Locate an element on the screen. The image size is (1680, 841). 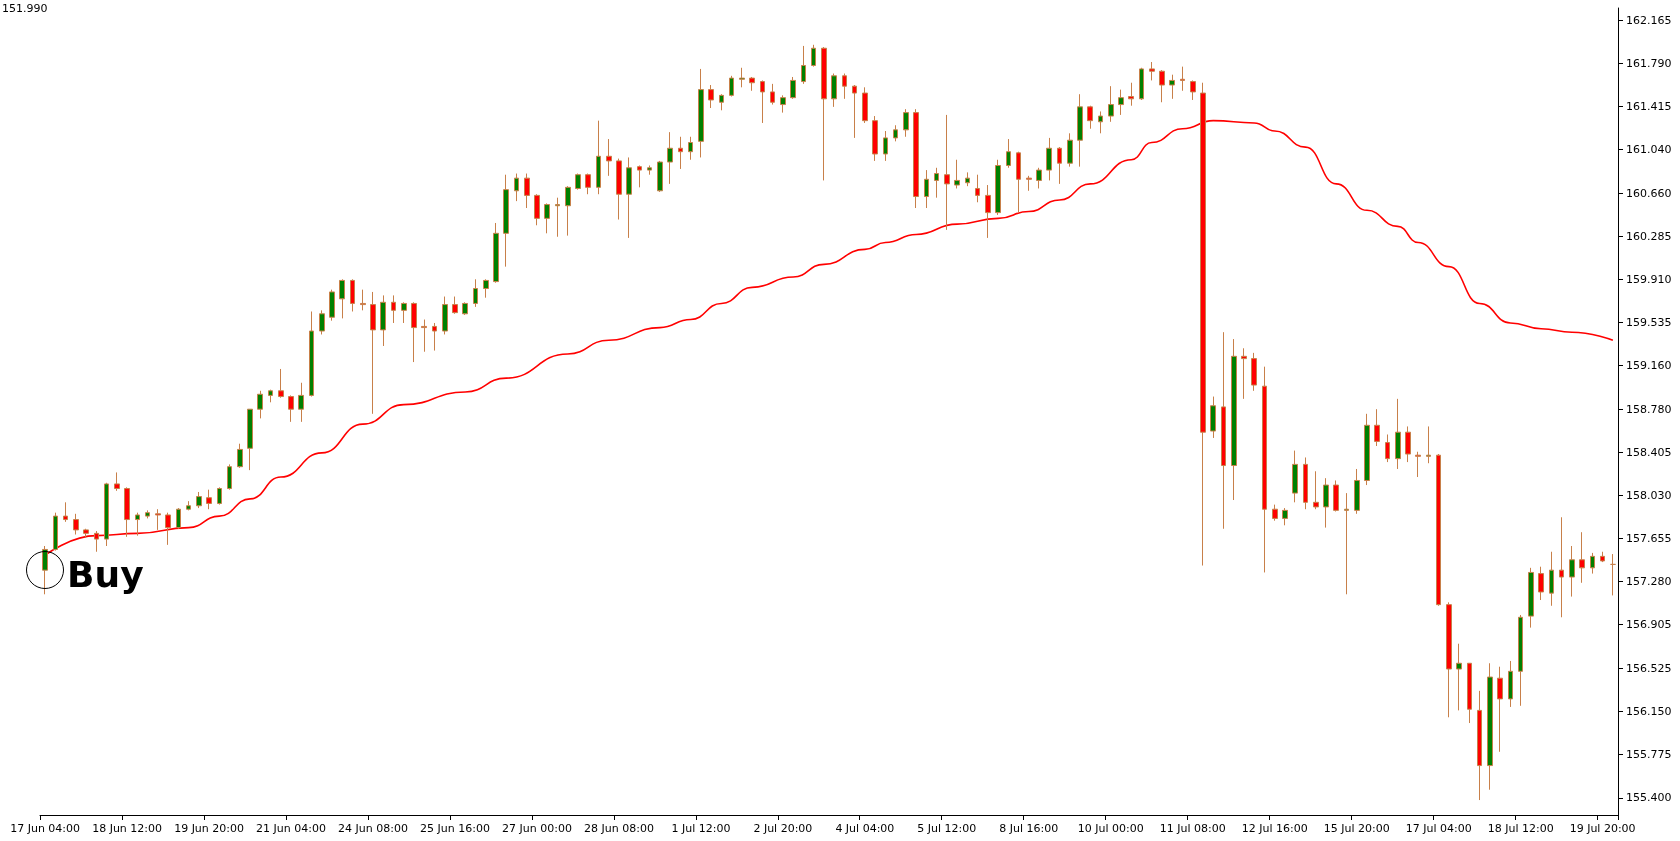
annotation: 151.990 is located at coordinates (25, 8).